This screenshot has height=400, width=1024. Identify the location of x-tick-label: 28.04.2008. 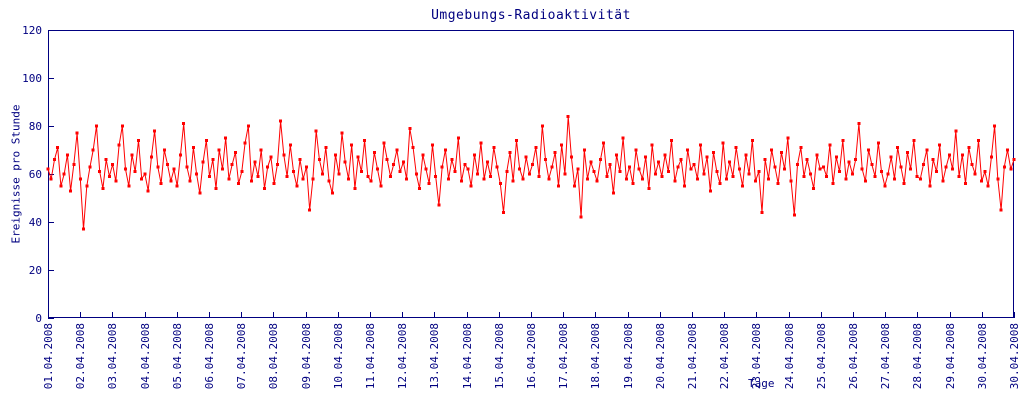
(917, 356).